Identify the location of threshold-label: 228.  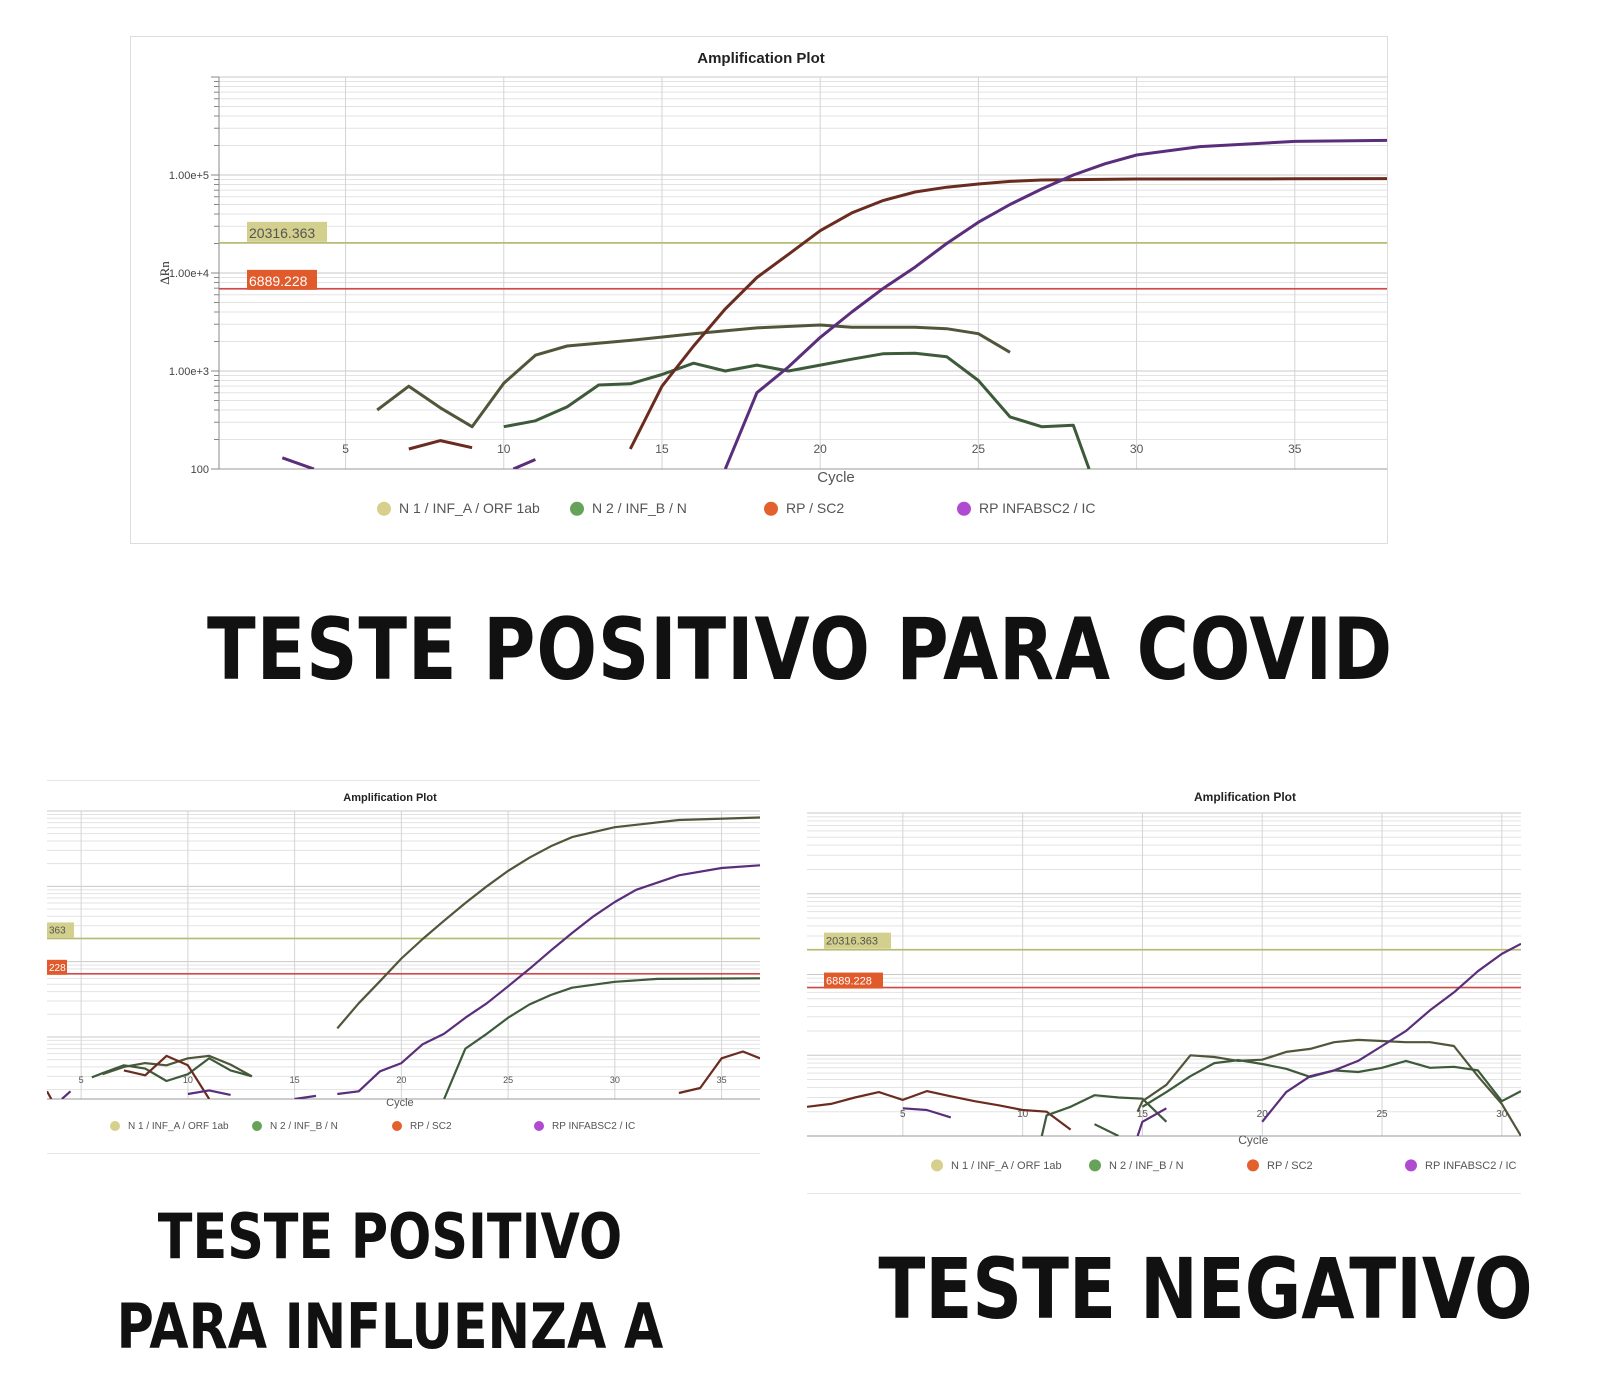
(57, 968).